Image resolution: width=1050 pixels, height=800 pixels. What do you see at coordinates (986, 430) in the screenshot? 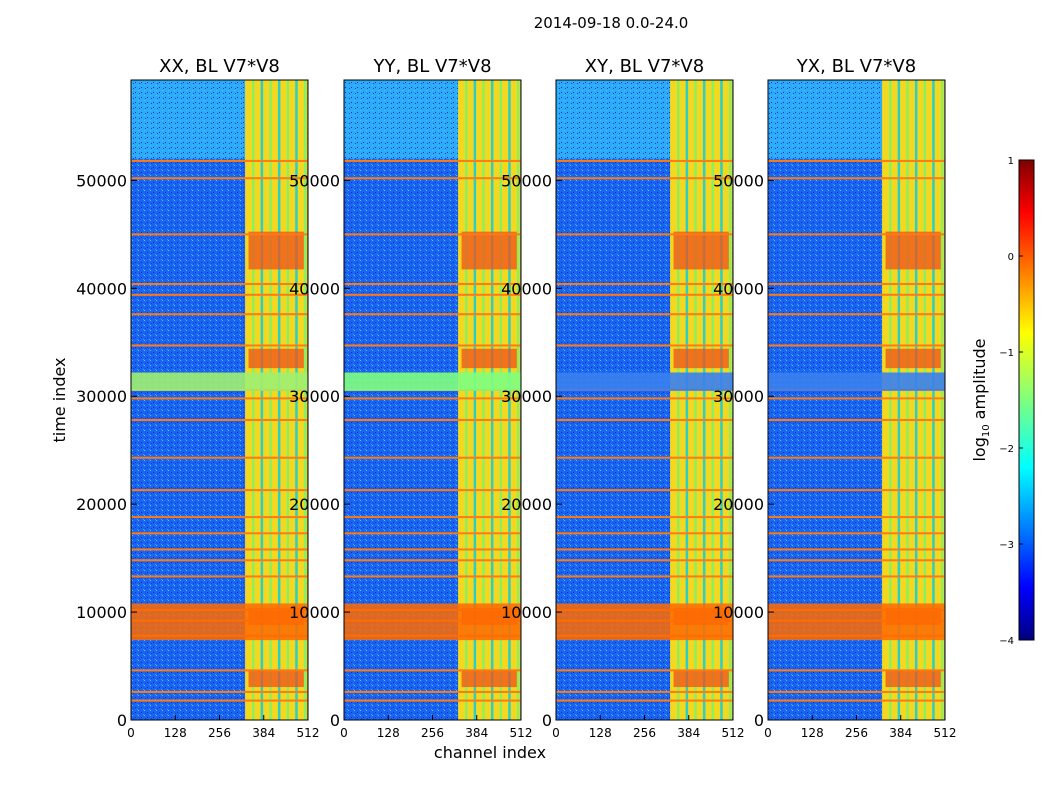
I see `colorbar-label-subscript: 10` at bounding box center [986, 430].